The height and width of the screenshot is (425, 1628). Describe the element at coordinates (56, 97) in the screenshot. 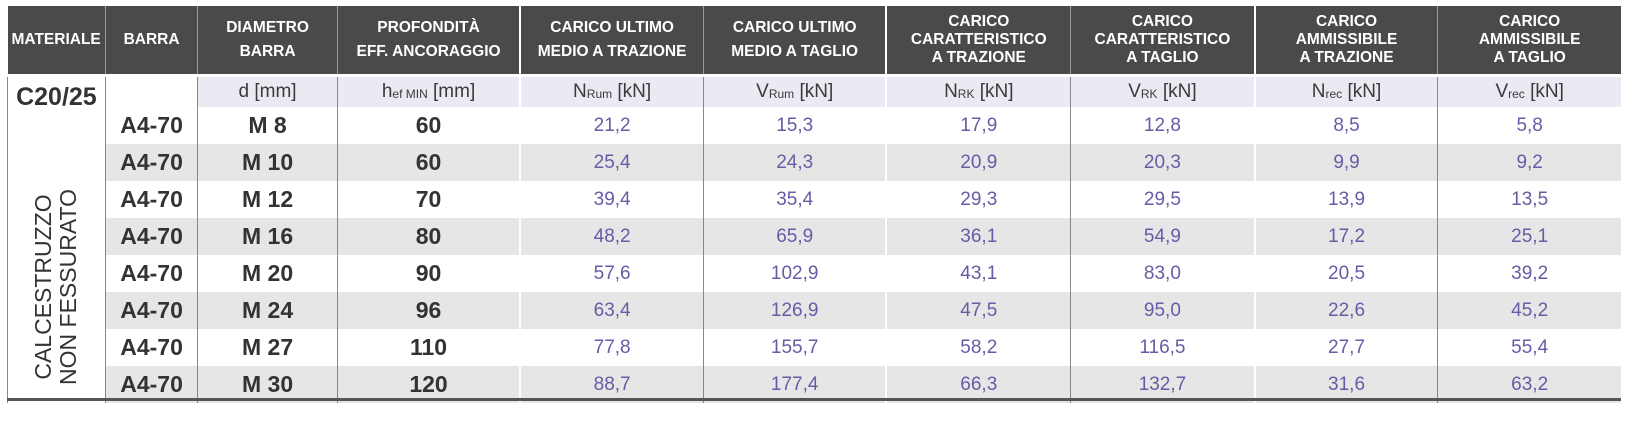

I see `concrete-grade: C20/25` at that location.